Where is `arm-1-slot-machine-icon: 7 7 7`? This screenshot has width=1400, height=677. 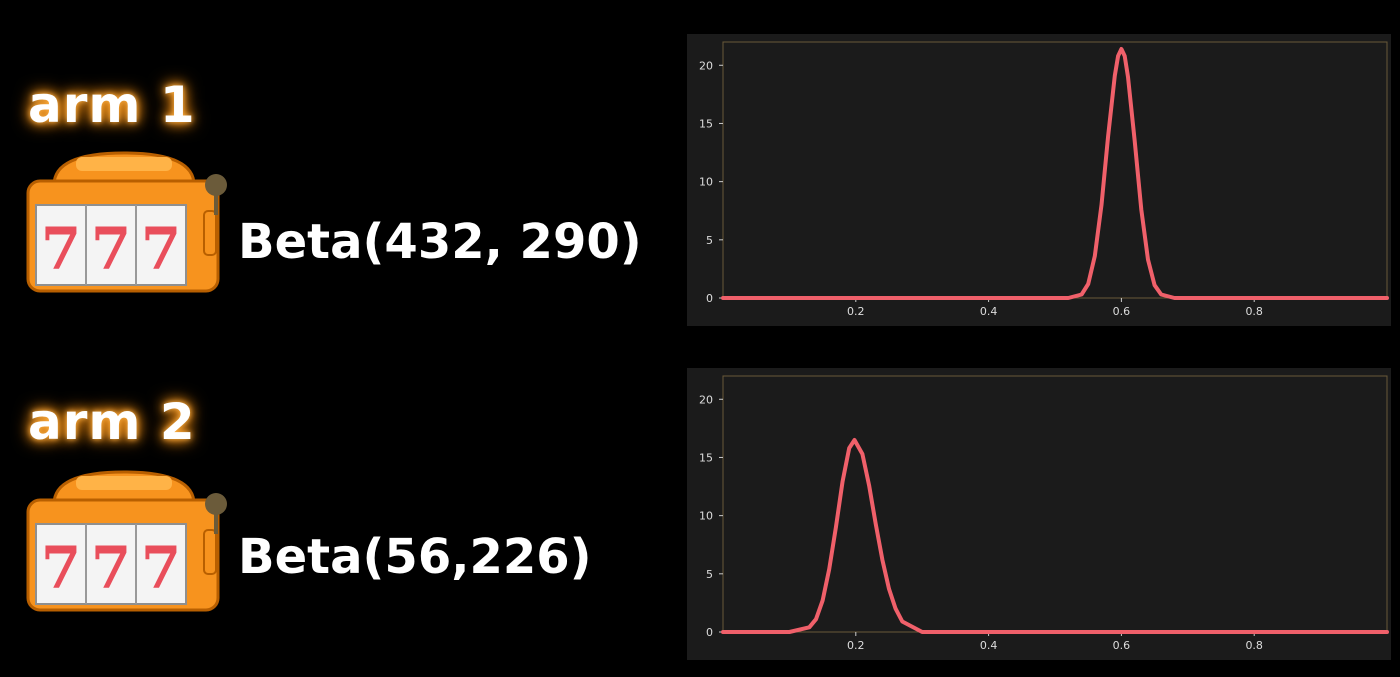 arm-1-slot-machine-icon: 7 7 7 is located at coordinates (130, 219).